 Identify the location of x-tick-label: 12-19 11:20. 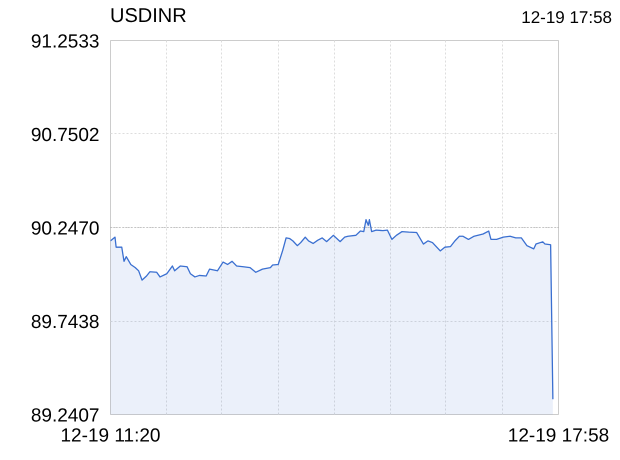
(110, 436).